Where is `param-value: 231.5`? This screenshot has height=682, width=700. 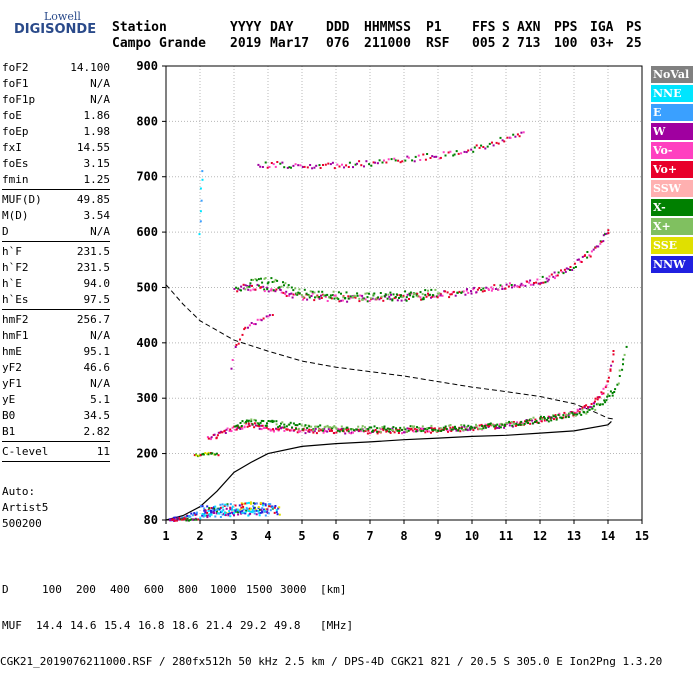
param-value: 231.5 is located at coordinates (93, 251).